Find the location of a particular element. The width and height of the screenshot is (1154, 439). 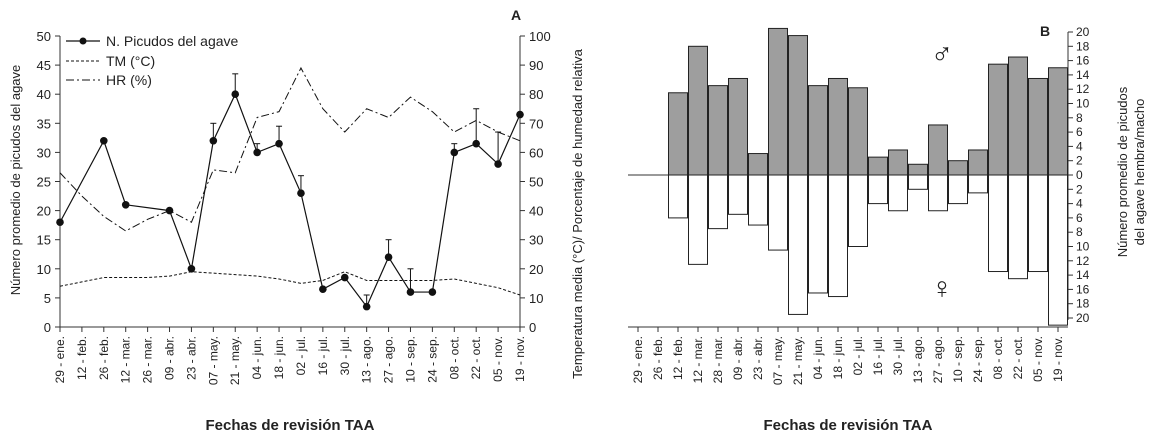

a-x-tick-label: 30 - jul. is located at coordinates (345, 355).